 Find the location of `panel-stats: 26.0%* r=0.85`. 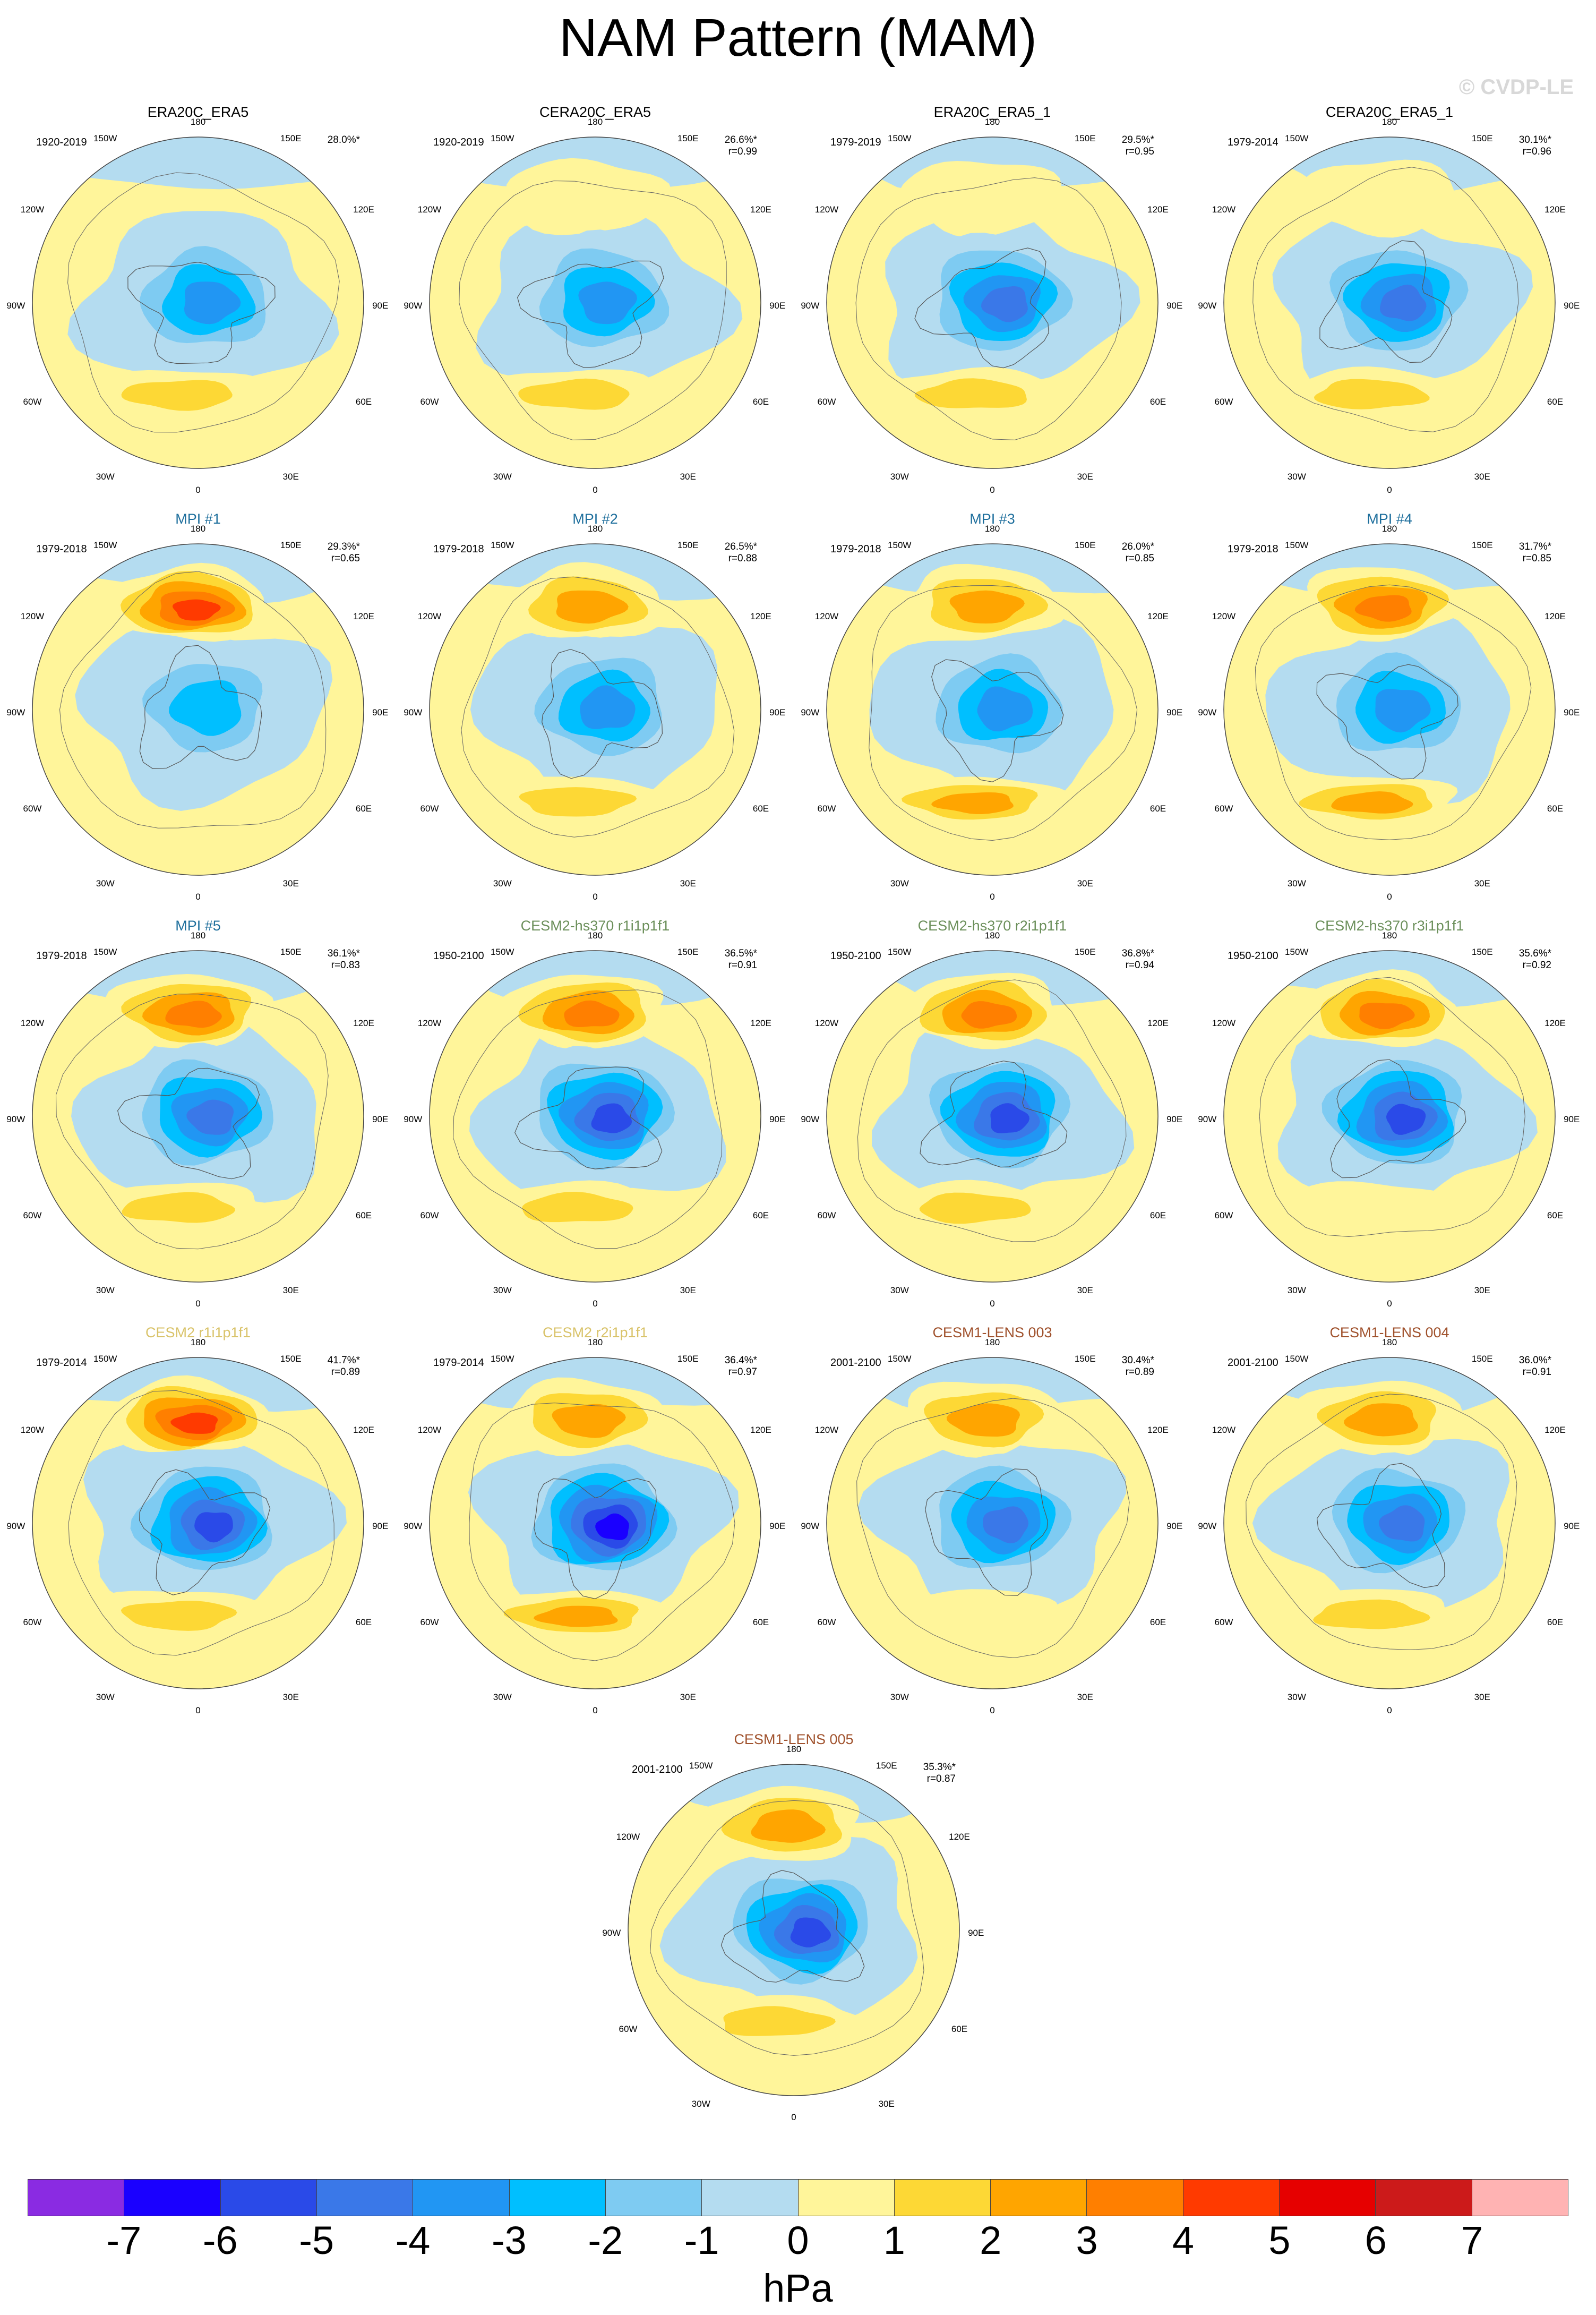

panel-stats: 26.0%* r=0.85 is located at coordinates (1138, 553).